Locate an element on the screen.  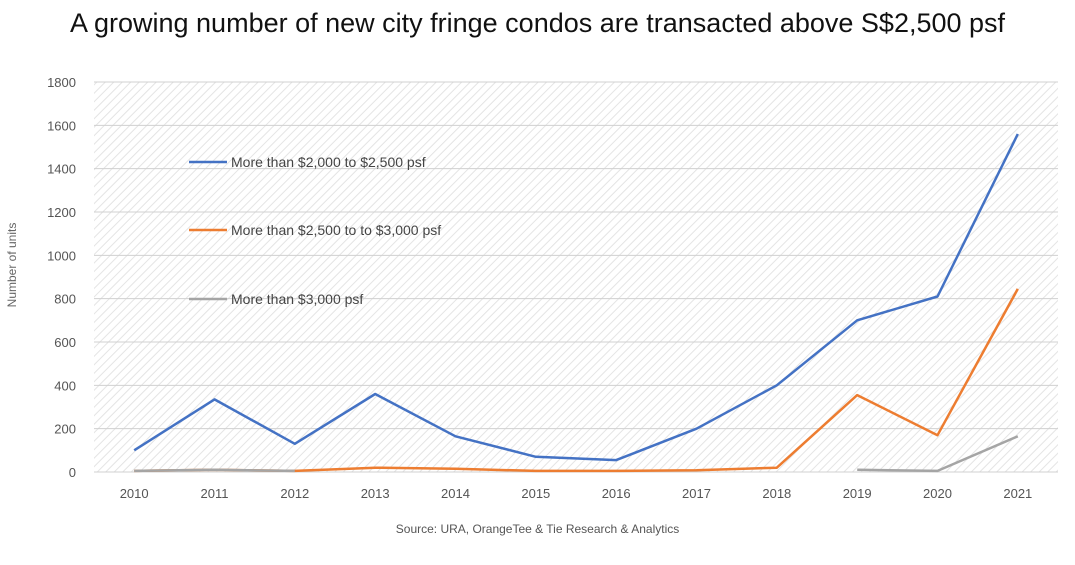
x-tick-label: 2015 is located at coordinates (535, 493).